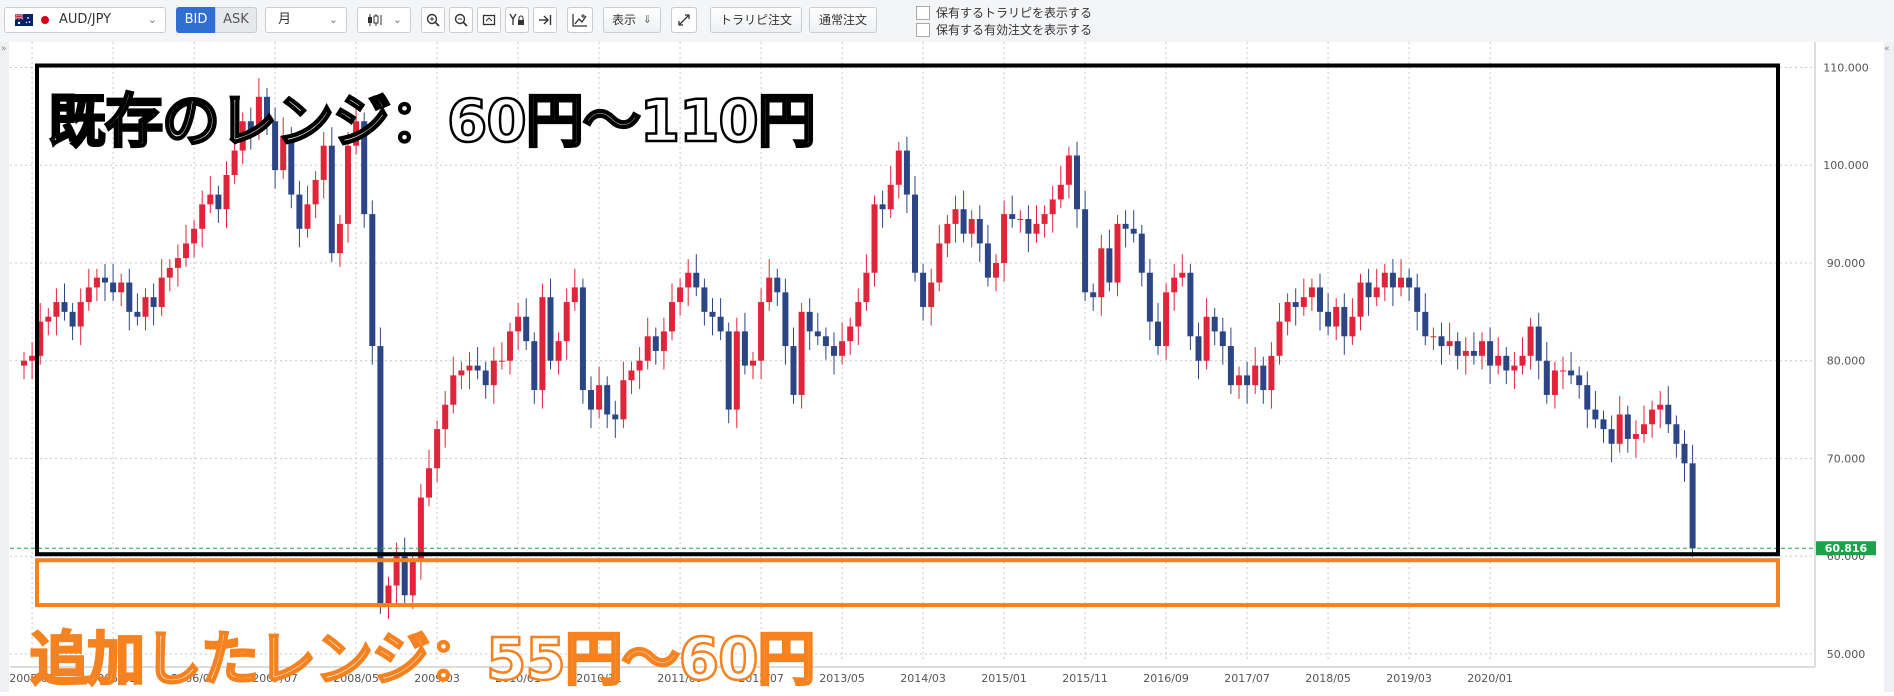  Describe the element at coordinates (113, 678) in the screenshot. I see `x-tick-label: 2005/11` at that location.